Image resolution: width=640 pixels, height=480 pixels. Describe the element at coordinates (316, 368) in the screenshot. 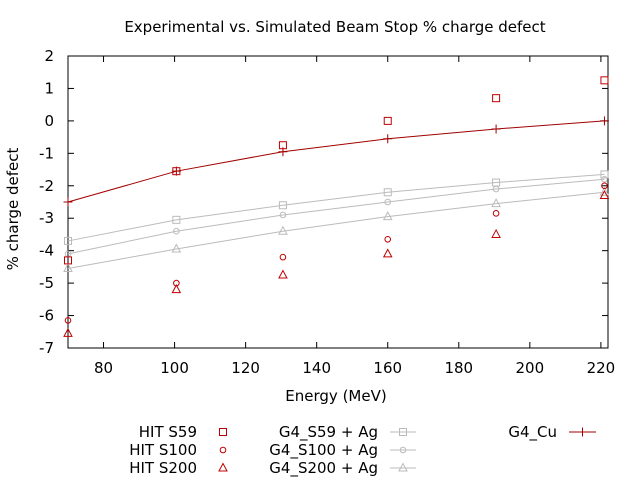

I see `x-tick-label: 140` at that location.